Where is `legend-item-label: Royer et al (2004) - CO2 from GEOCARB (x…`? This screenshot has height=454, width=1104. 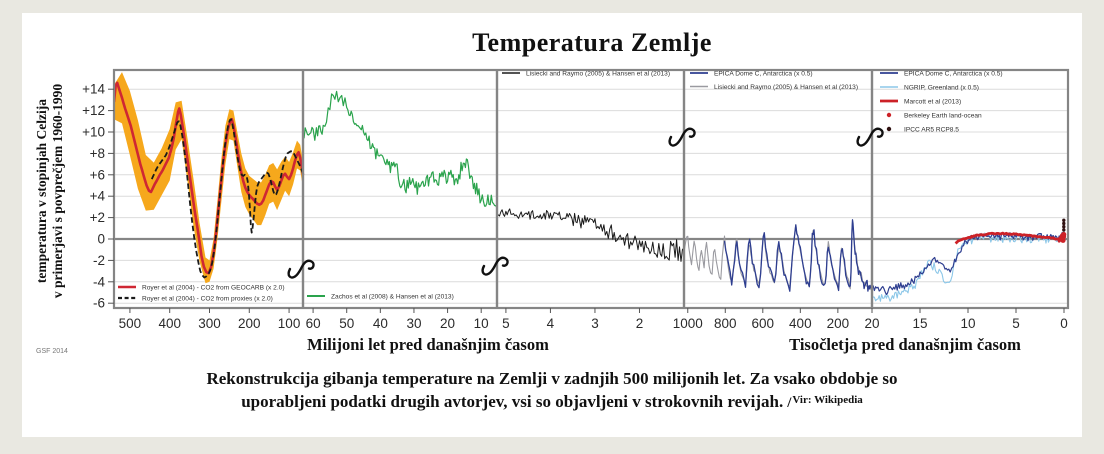 legend-item-label: Royer et al (2004) - CO2 from GEOCARB (x… is located at coordinates (213, 288).